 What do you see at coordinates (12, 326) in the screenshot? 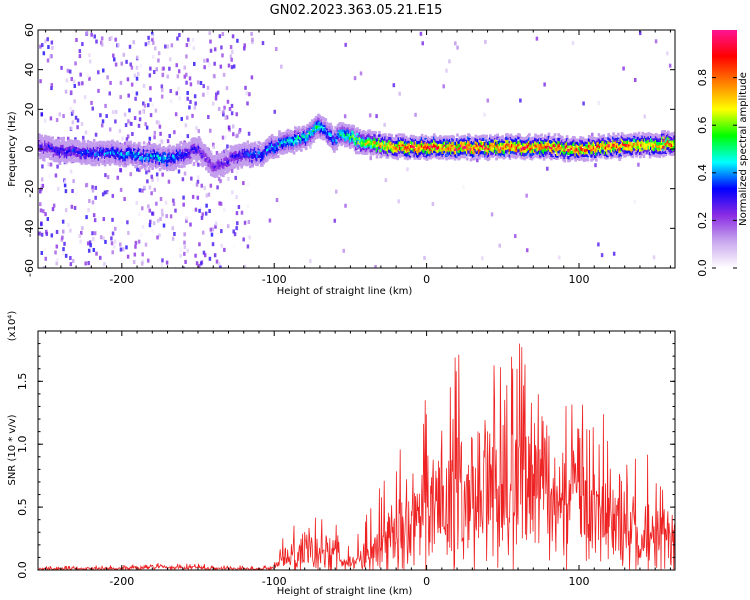
I see `snr-y-multiplier: (x10⁴)` at bounding box center [12, 326].